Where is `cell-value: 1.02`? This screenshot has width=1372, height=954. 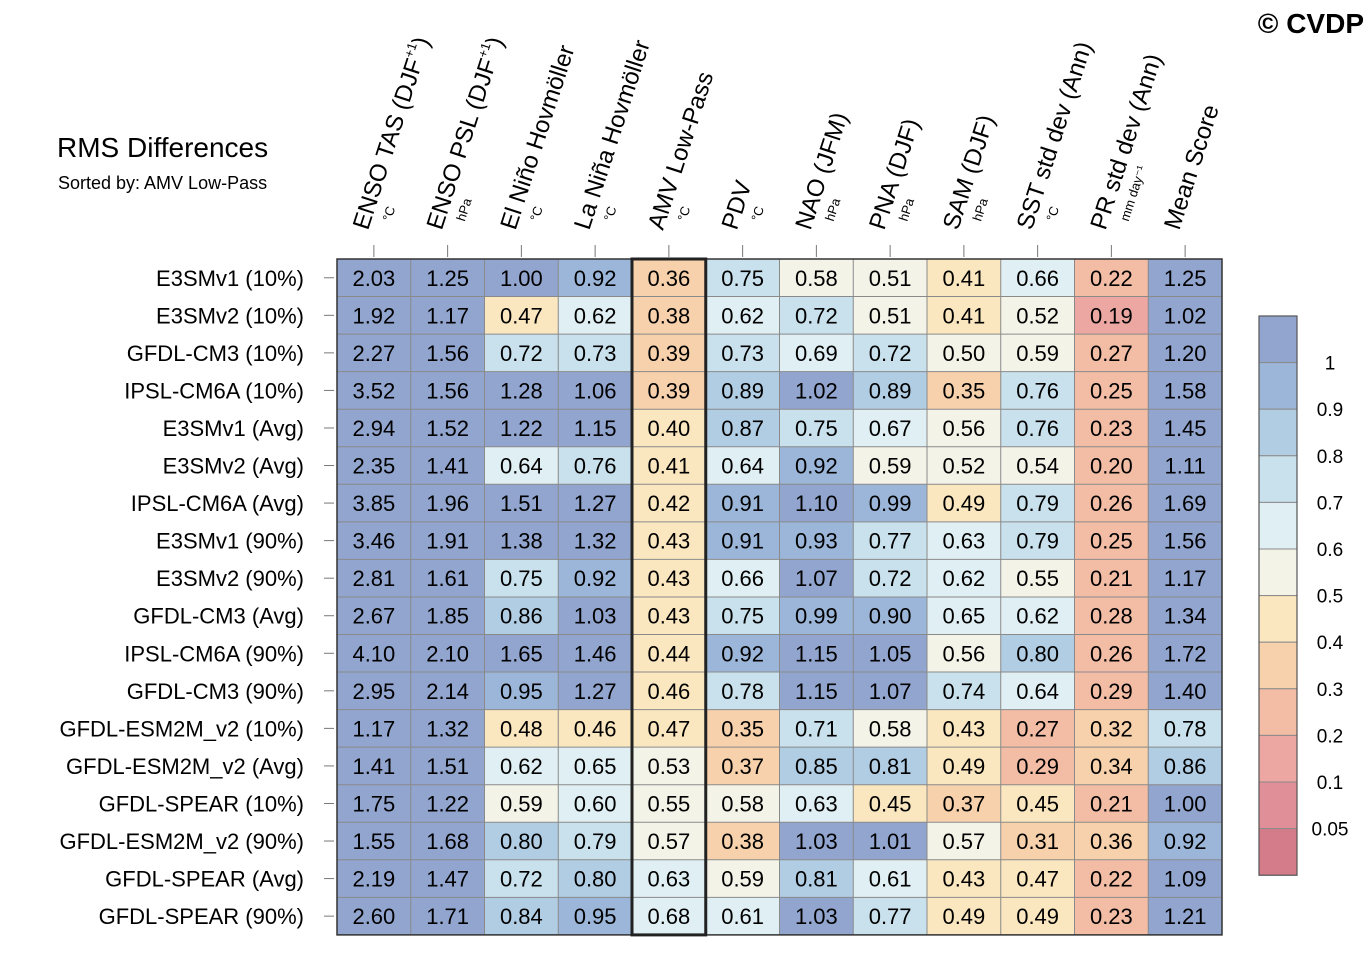 cell-value: 1.02 is located at coordinates (1185, 315).